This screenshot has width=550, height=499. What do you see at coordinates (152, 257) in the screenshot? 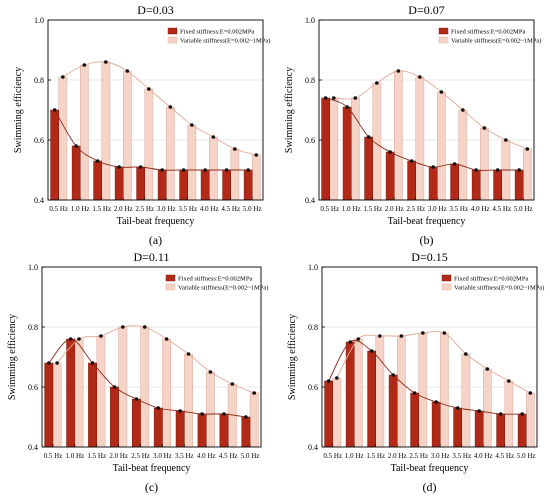
I see `chart-title: D=0.11` at bounding box center [152, 257].